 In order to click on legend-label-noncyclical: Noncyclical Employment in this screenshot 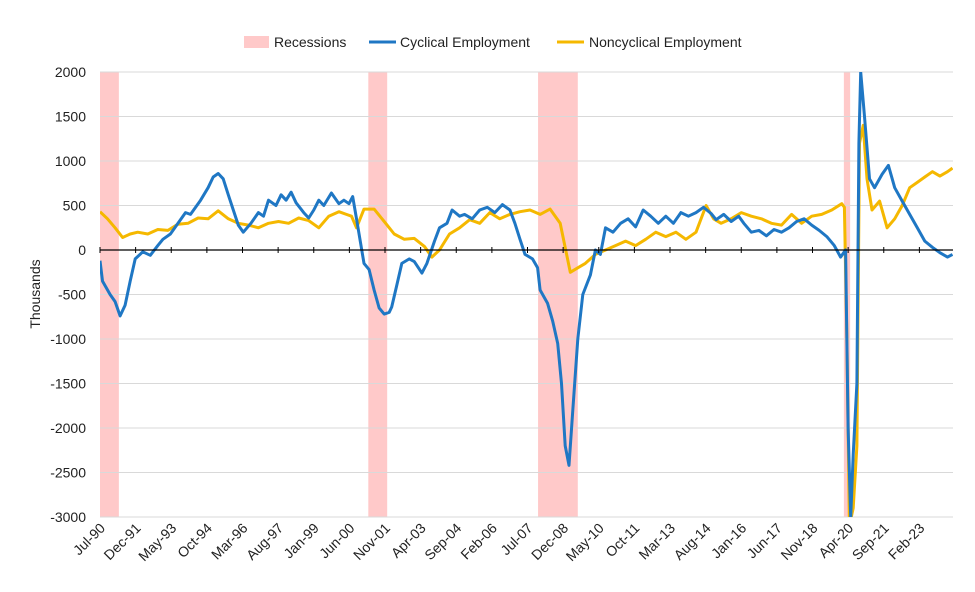, I will do `click(665, 42)`.